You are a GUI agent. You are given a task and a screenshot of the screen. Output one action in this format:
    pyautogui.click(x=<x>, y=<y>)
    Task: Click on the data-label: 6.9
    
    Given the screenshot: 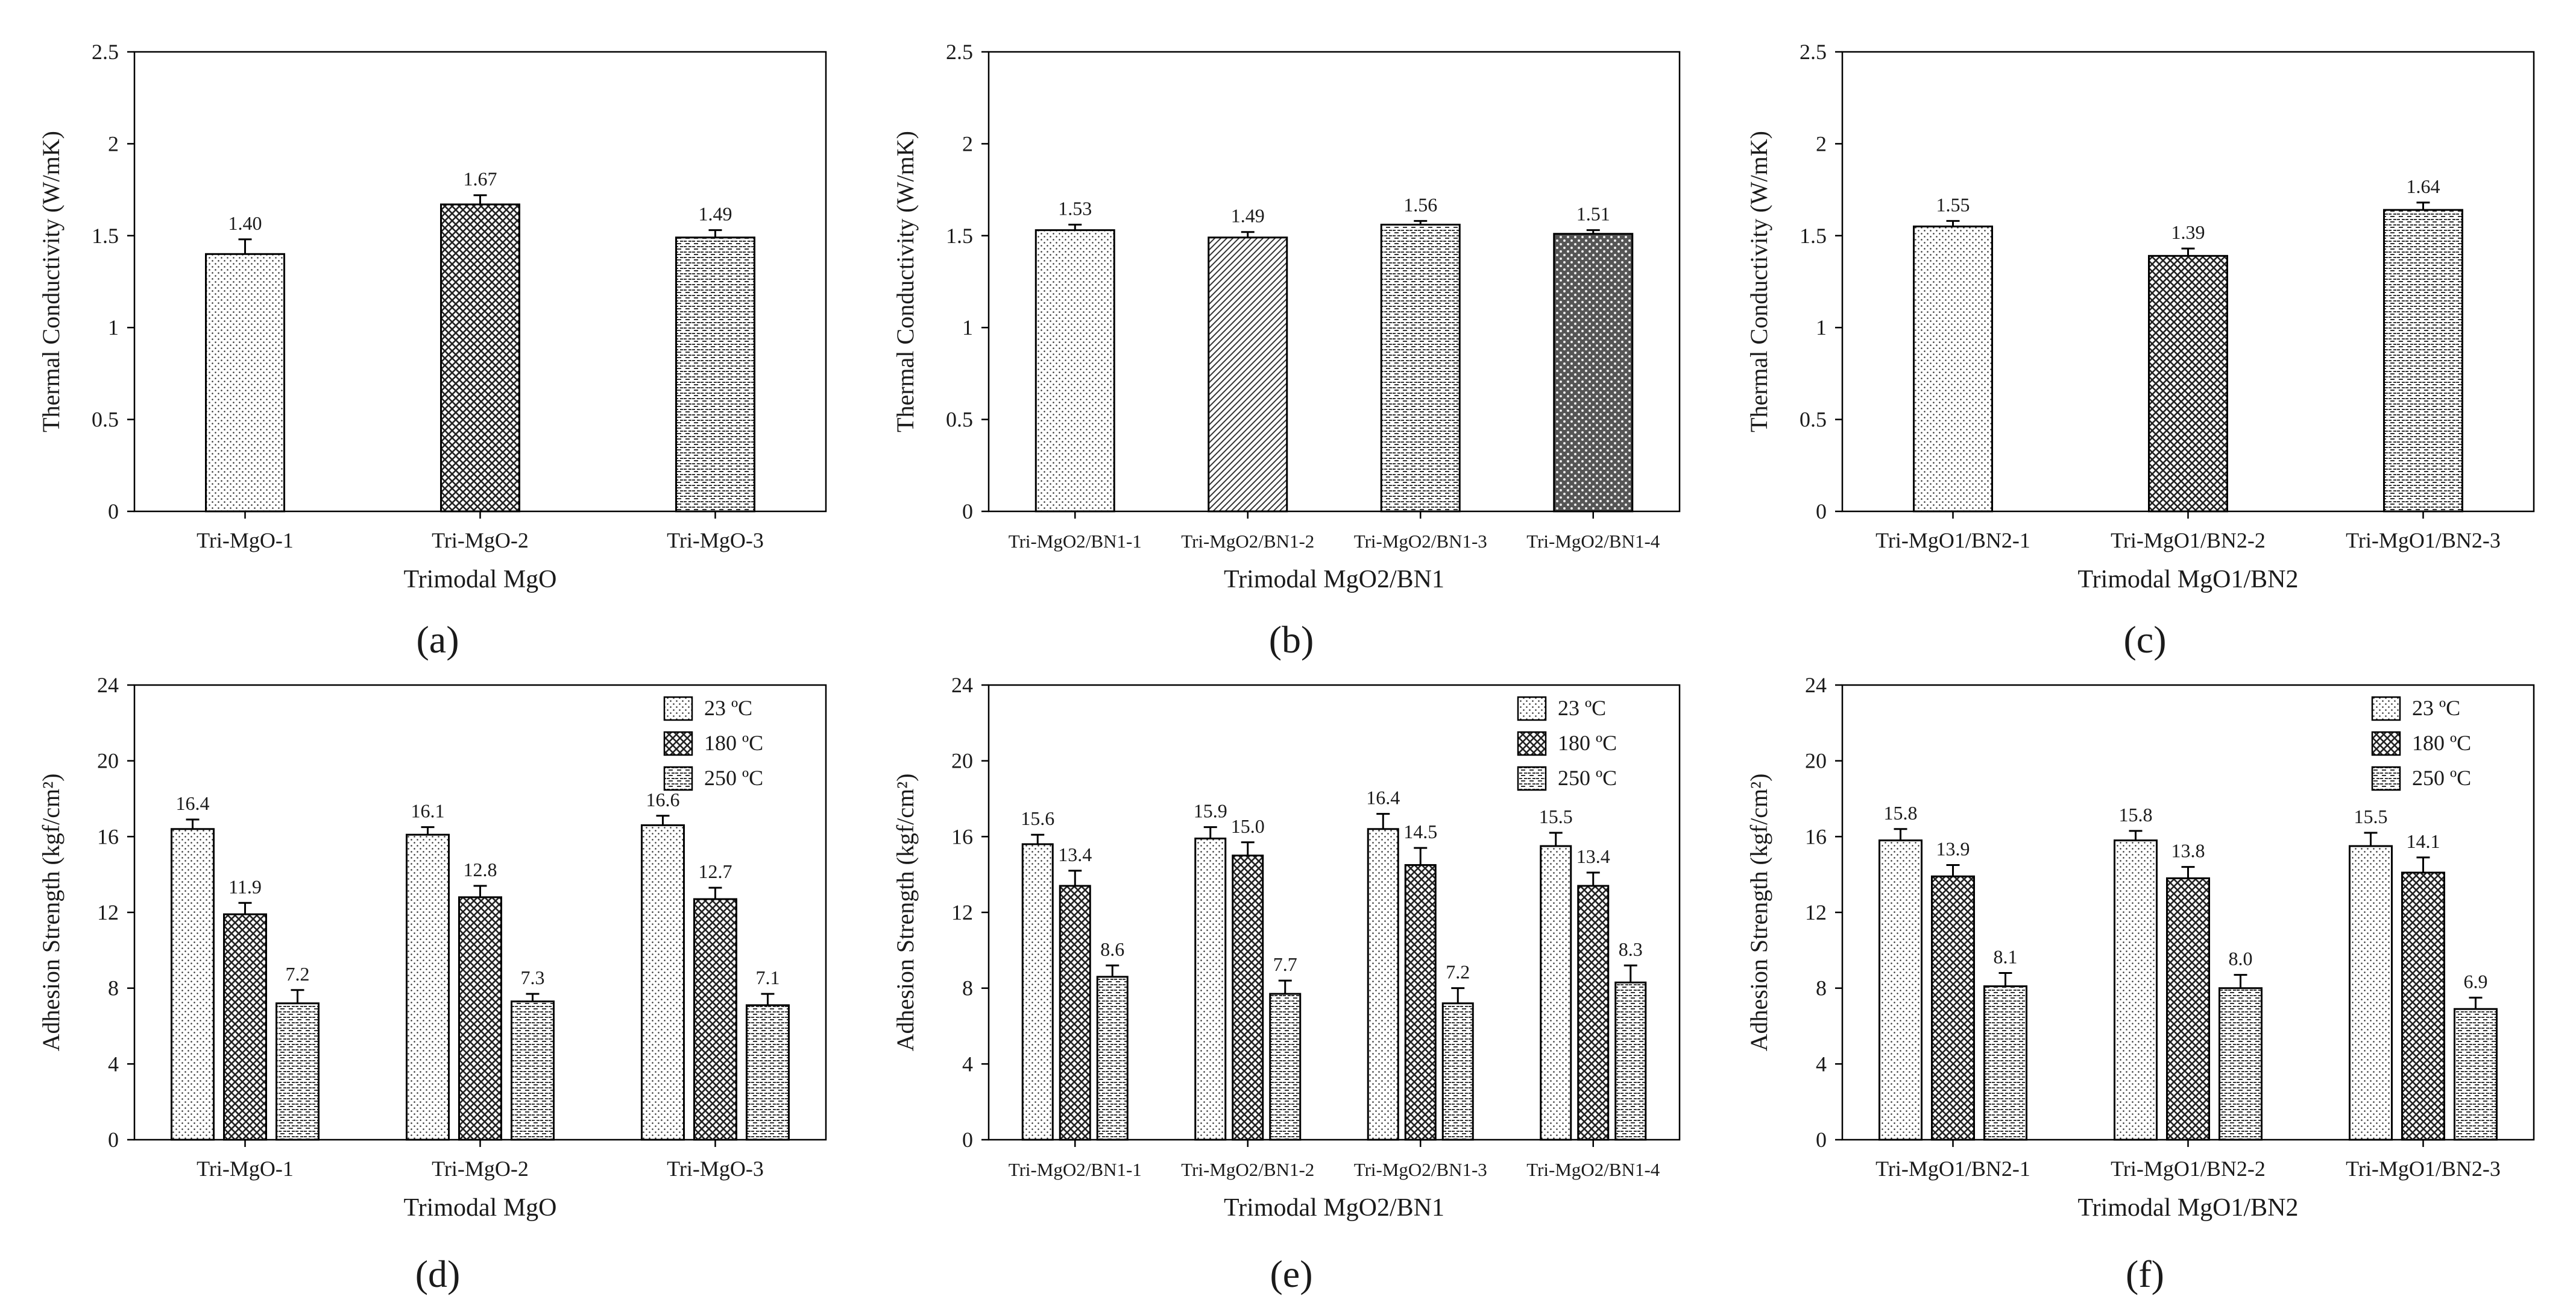 What is the action you would take?
    pyautogui.click(x=2475, y=981)
    